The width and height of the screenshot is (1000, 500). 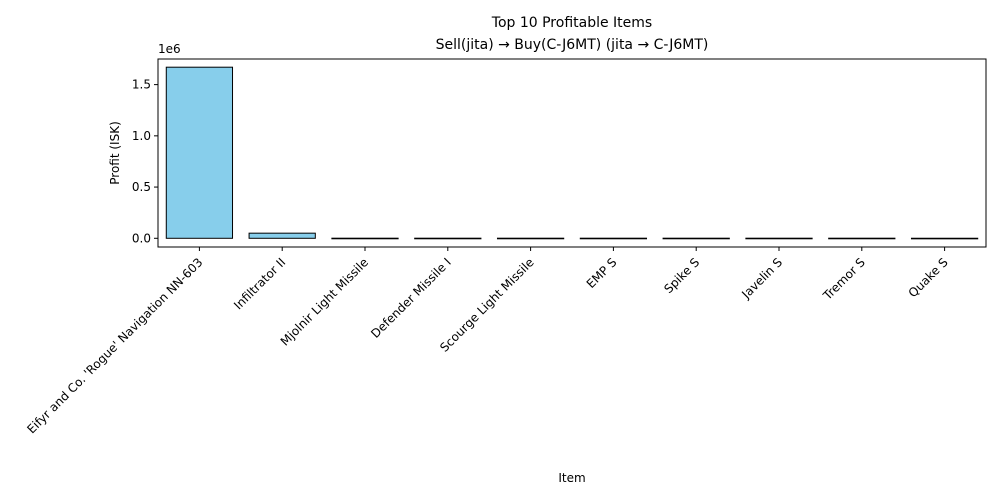 I want to click on x-tick-label: Javelin S, so click(x=761, y=278).